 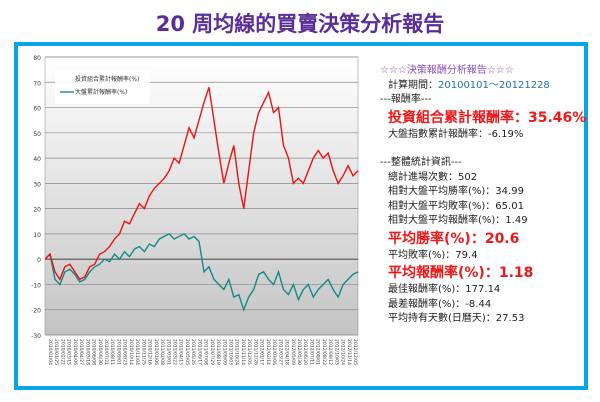 I want to click on y-tick-label: -20, so click(x=36, y=311).